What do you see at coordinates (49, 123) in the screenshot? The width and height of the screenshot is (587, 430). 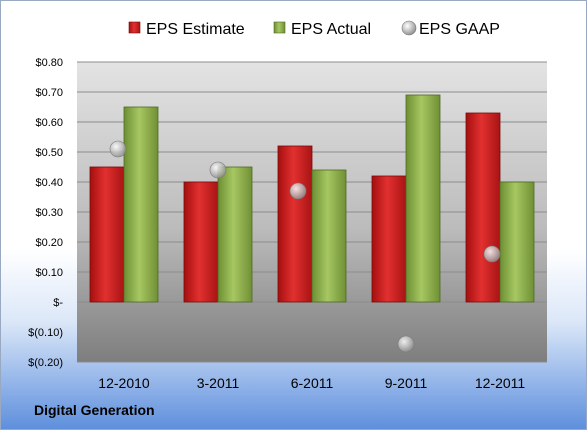 I see `y-tick-label: $0.60` at bounding box center [49, 123].